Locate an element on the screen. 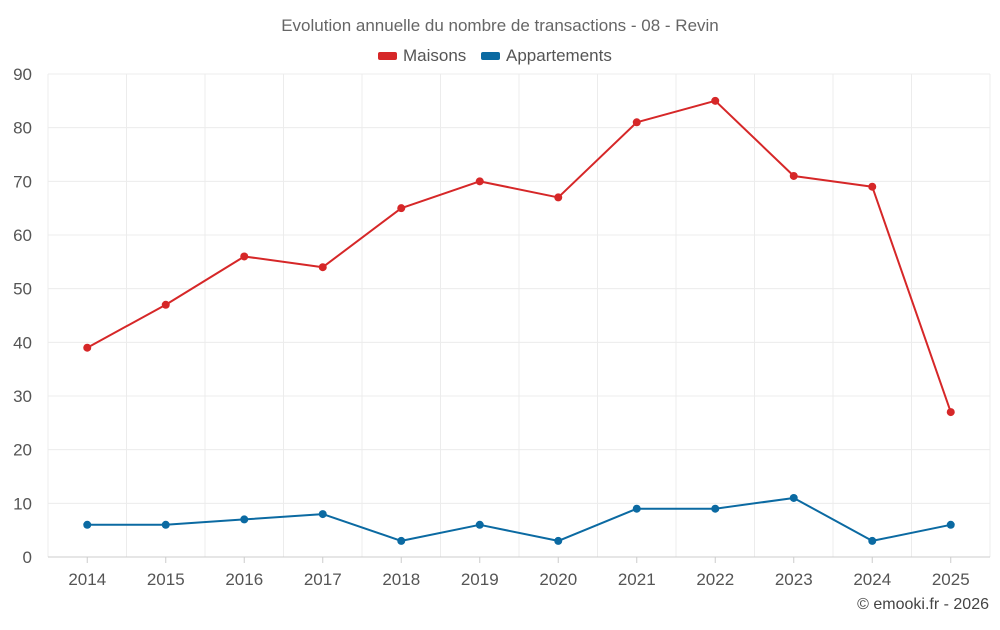  legend: Maisons Appartements is located at coordinates (495, 55).